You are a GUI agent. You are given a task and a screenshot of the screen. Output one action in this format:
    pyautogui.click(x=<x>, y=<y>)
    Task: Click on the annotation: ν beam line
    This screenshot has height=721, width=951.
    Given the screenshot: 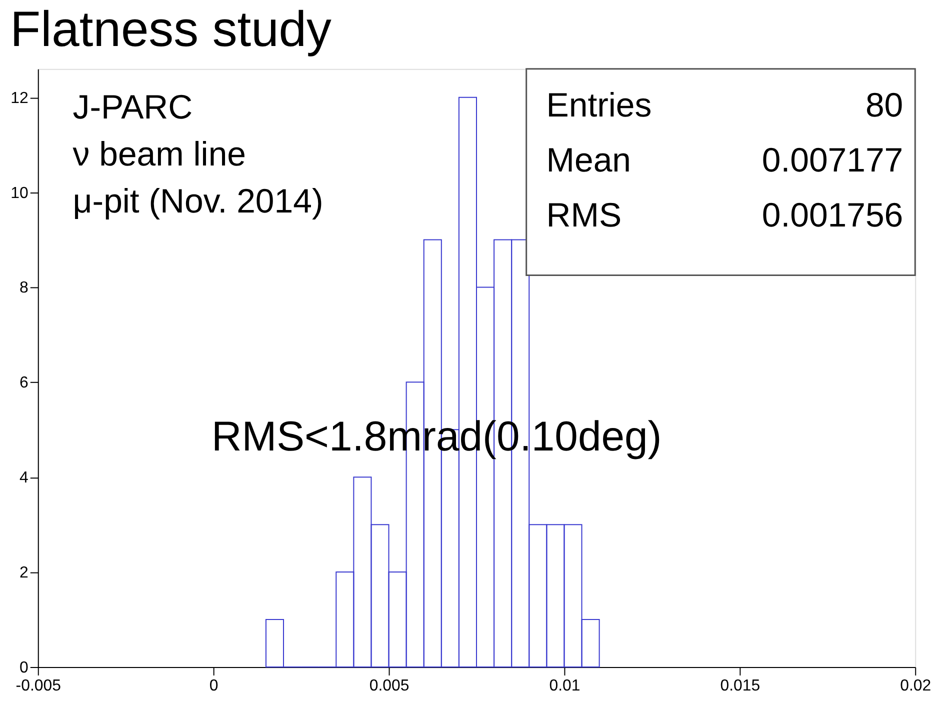 What is the action you would take?
    pyautogui.click(x=159, y=155)
    